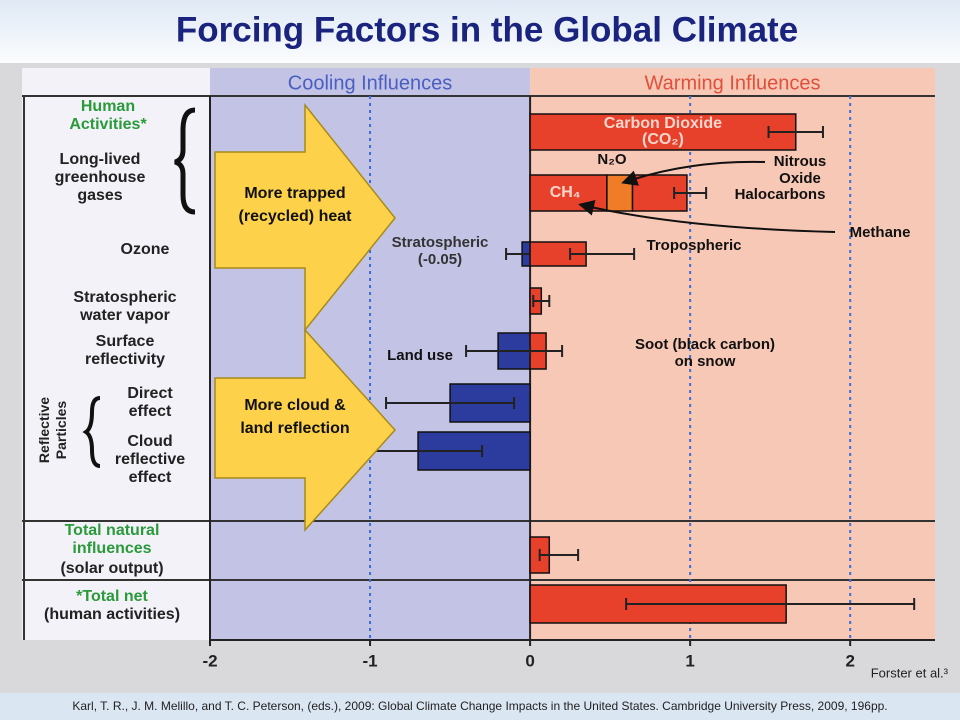 The width and height of the screenshot is (960, 720). Describe the element at coordinates (99, 195) in the screenshot. I see `row-label-line: gases` at that location.